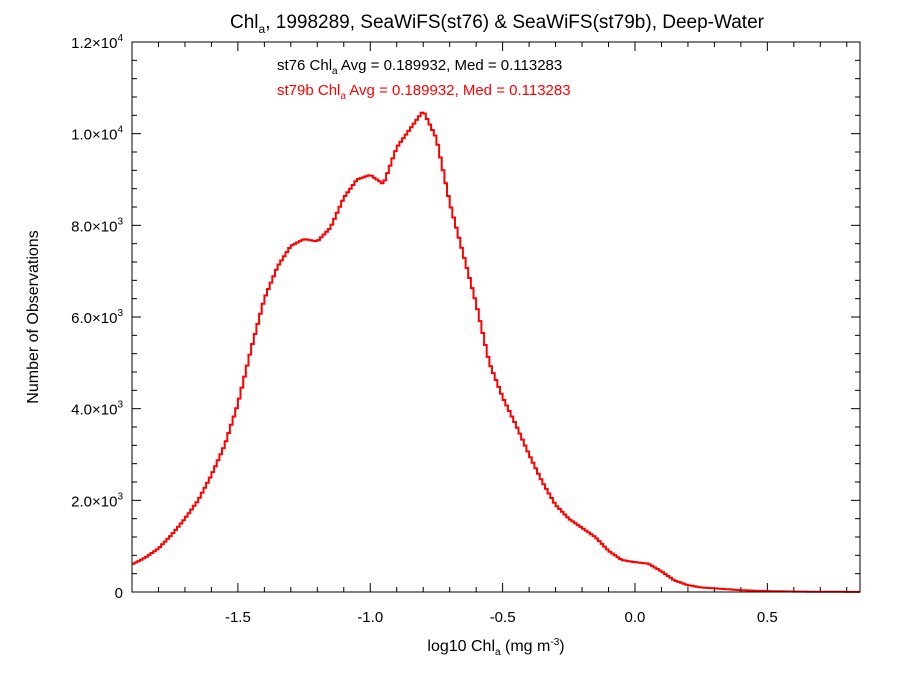 The height and width of the screenshot is (675, 900). What do you see at coordinates (97, 317) in the screenshot?
I see `y-tick-label: 6.0×10³` at bounding box center [97, 317].